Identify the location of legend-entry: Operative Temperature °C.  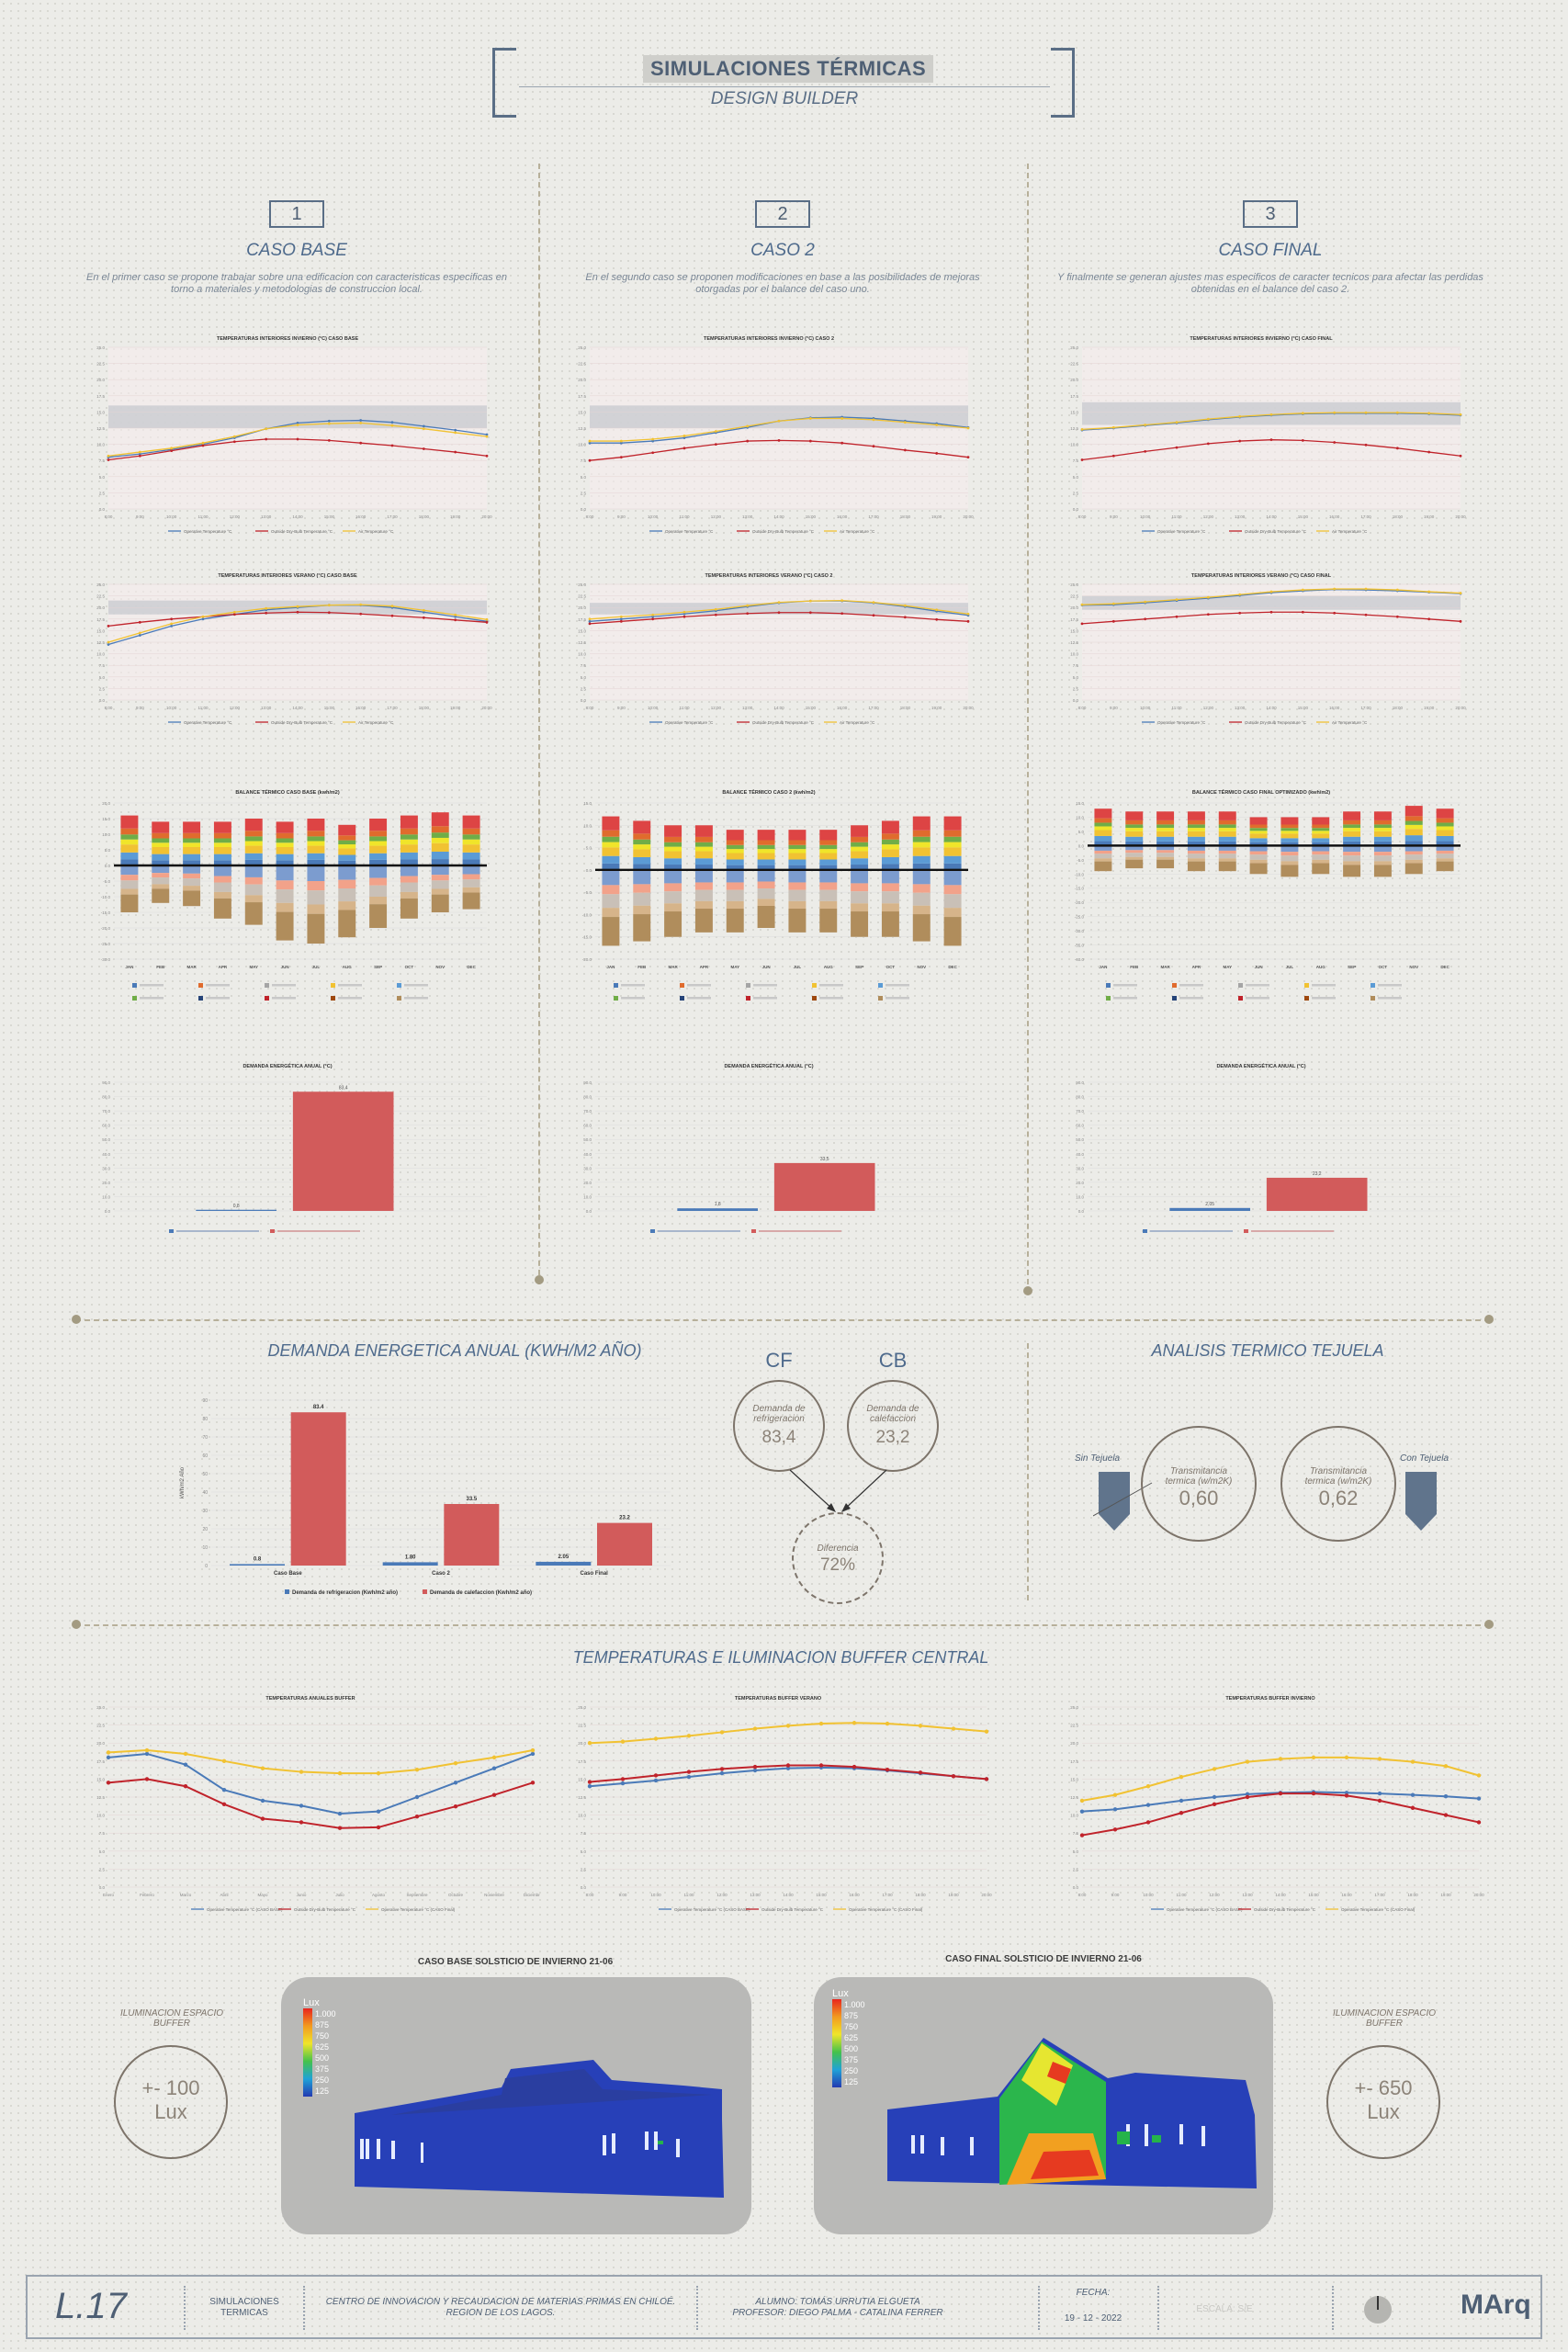
(1182, 531).